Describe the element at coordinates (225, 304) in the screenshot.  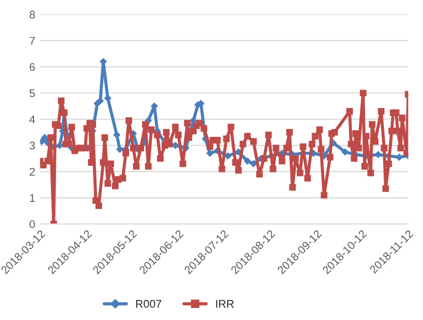
I see `legend-label: IRR` at that location.